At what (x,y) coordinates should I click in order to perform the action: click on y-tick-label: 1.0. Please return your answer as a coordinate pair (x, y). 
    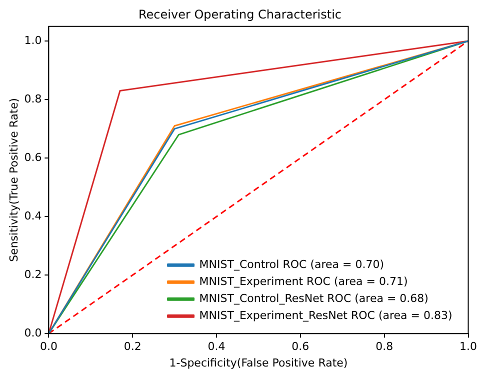
    Looking at the image, I should click on (33, 40).